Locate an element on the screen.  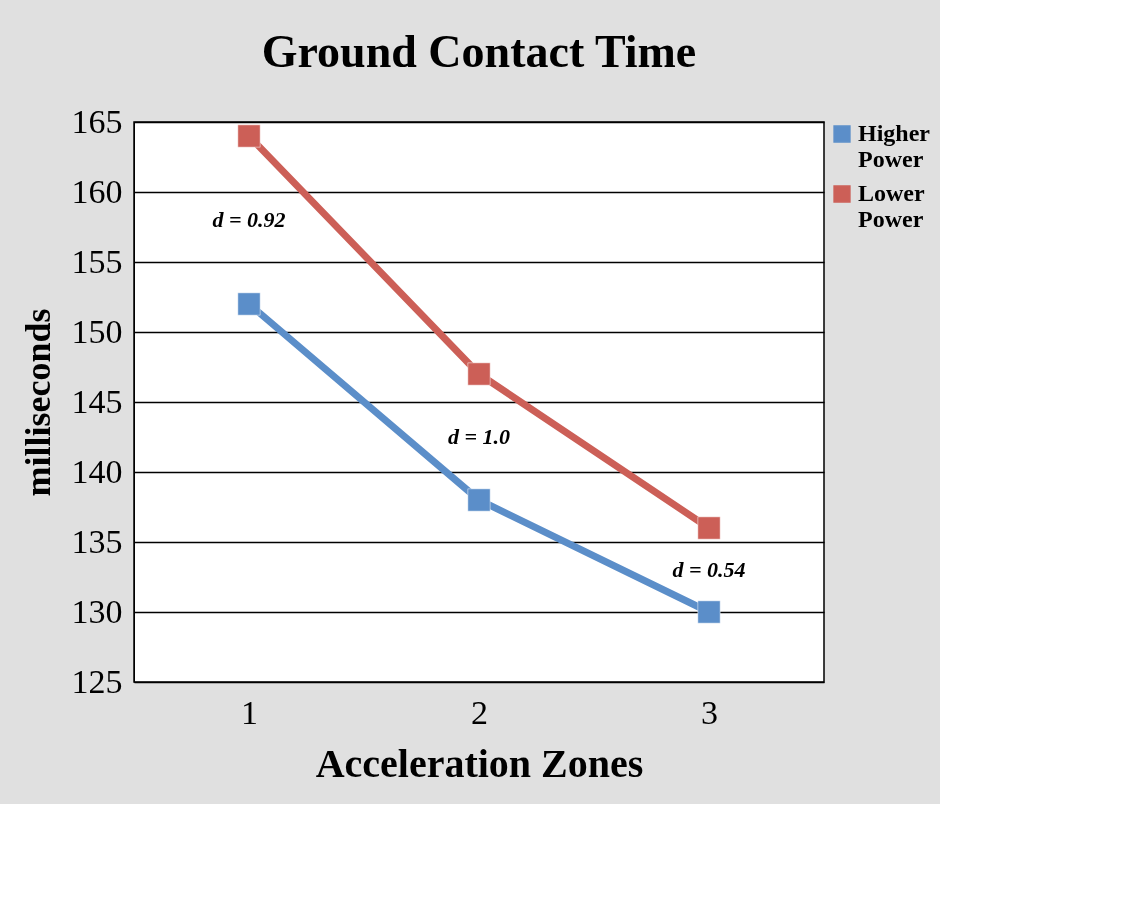
y-tick-label: 145 is located at coordinates (97, 401).